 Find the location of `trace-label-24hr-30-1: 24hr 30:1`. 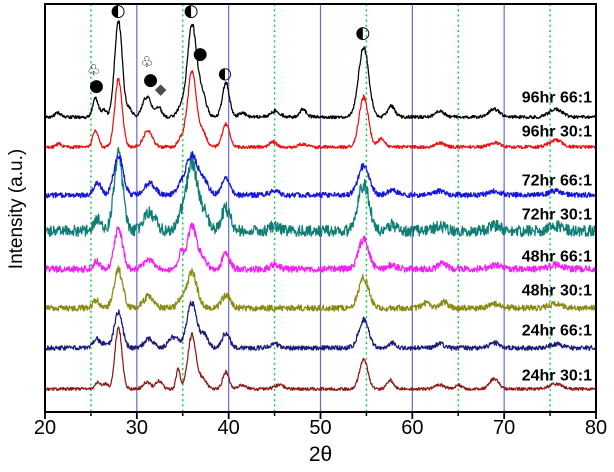

trace-label-24hr-30-1: 24hr 30:1 is located at coordinates (557, 376).